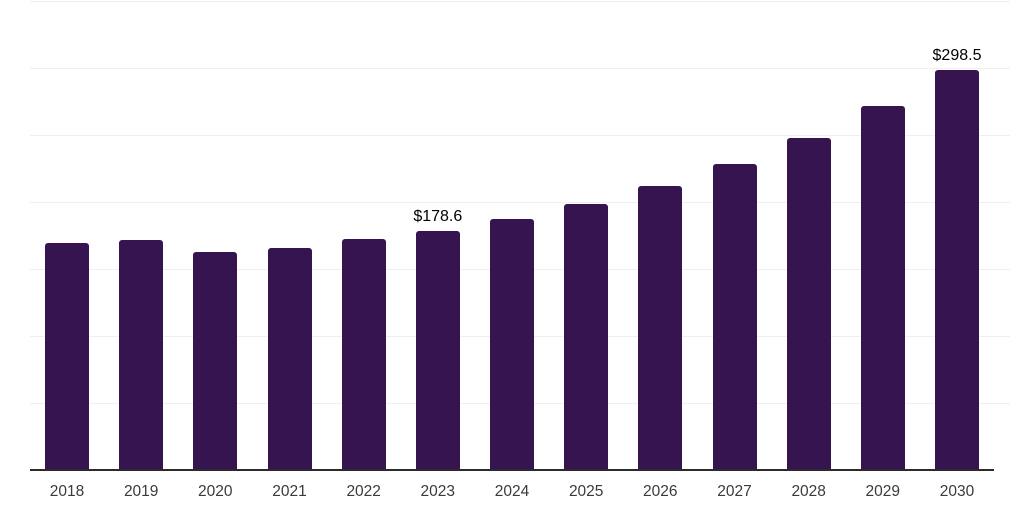  What do you see at coordinates (215, 491) in the screenshot?
I see `x-tick-2020: 2020` at bounding box center [215, 491].